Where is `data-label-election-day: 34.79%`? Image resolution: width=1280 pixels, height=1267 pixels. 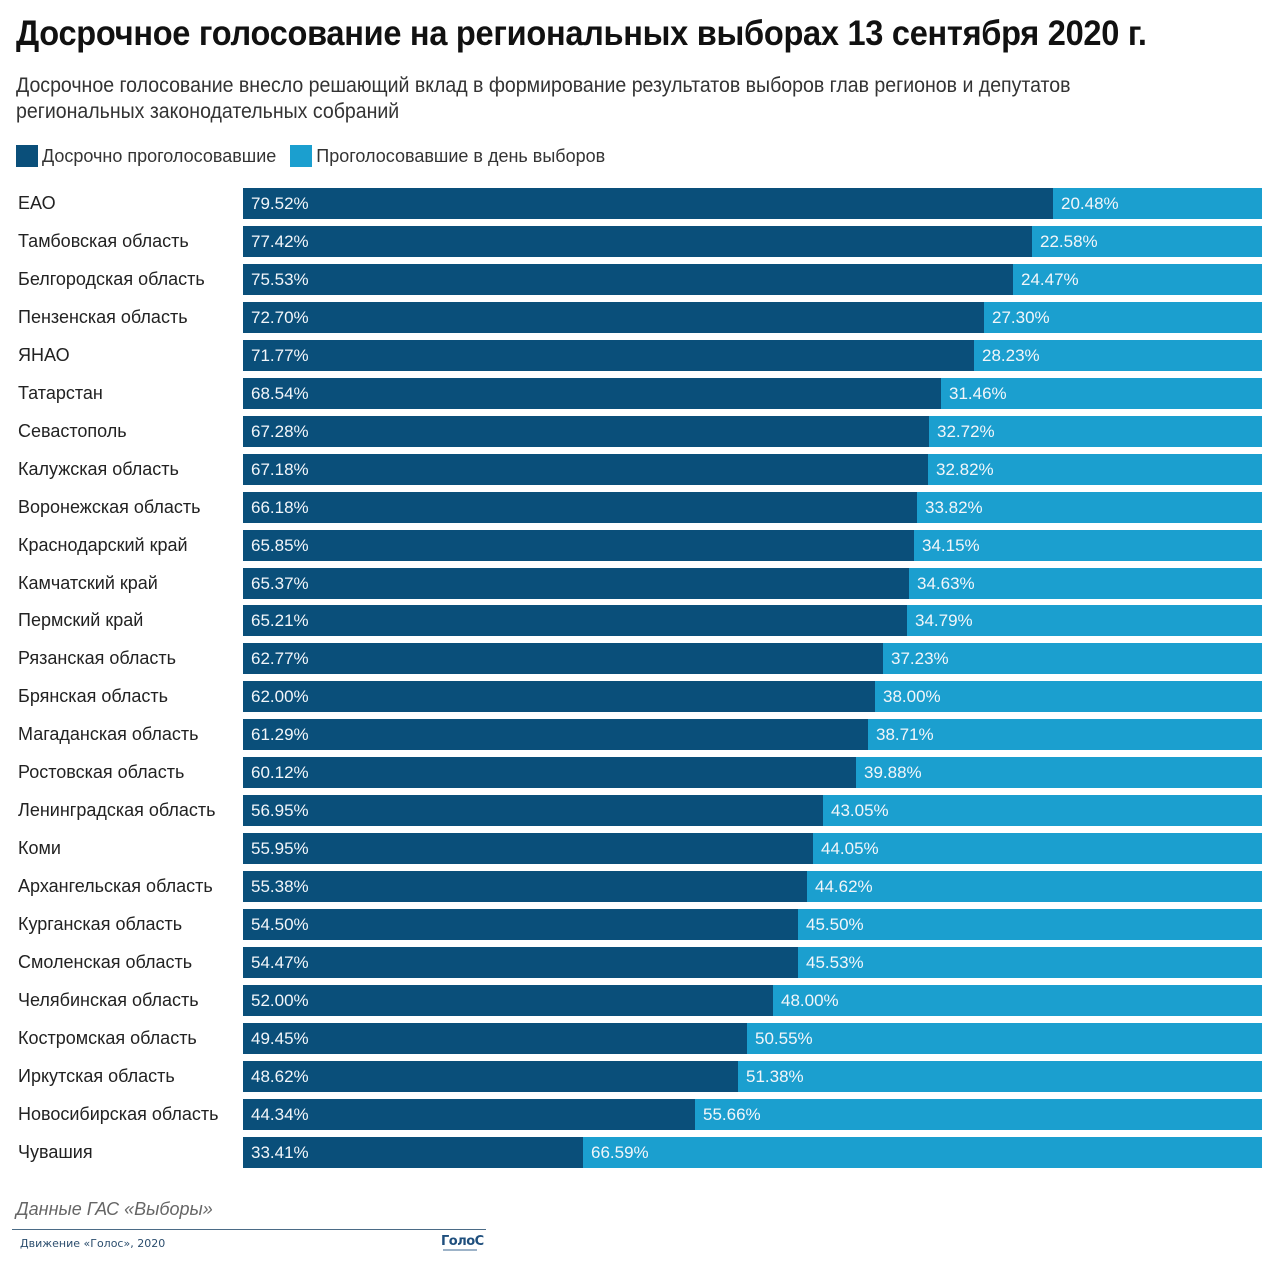
data-label-election-day: 34.79% is located at coordinates (944, 621).